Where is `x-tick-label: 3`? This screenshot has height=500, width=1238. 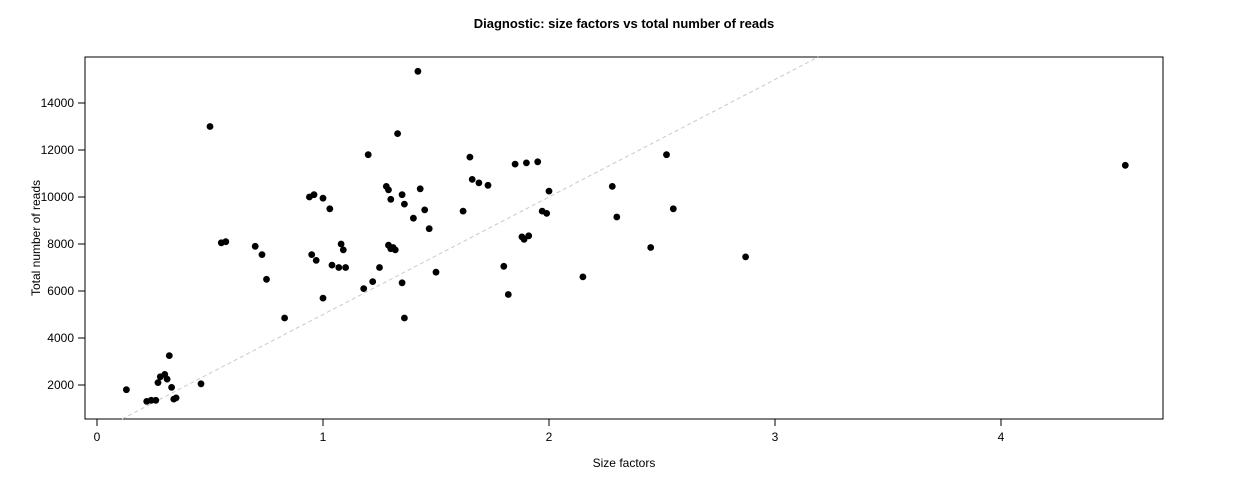 x-tick-label: 3 is located at coordinates (775, 437).